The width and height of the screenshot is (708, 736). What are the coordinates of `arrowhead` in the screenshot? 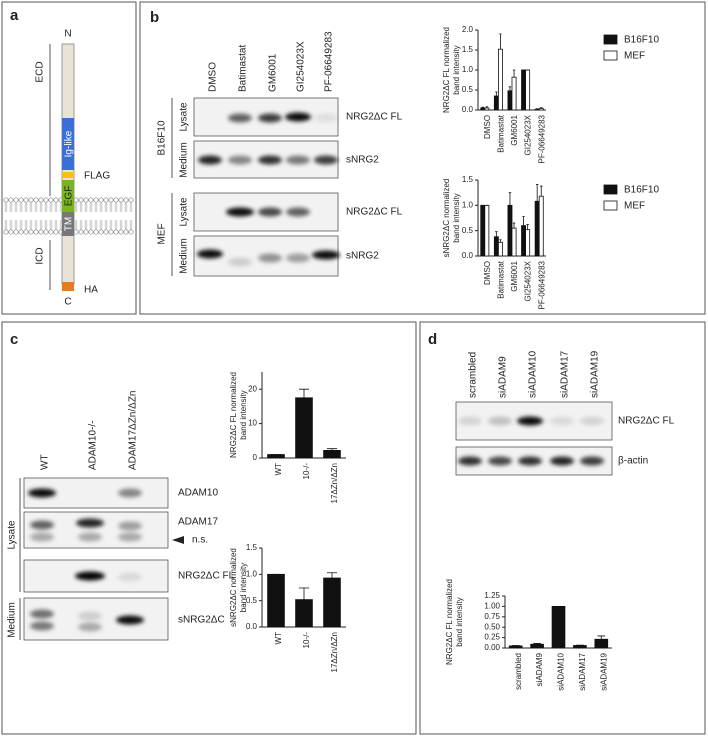 It's located at (178, 540).